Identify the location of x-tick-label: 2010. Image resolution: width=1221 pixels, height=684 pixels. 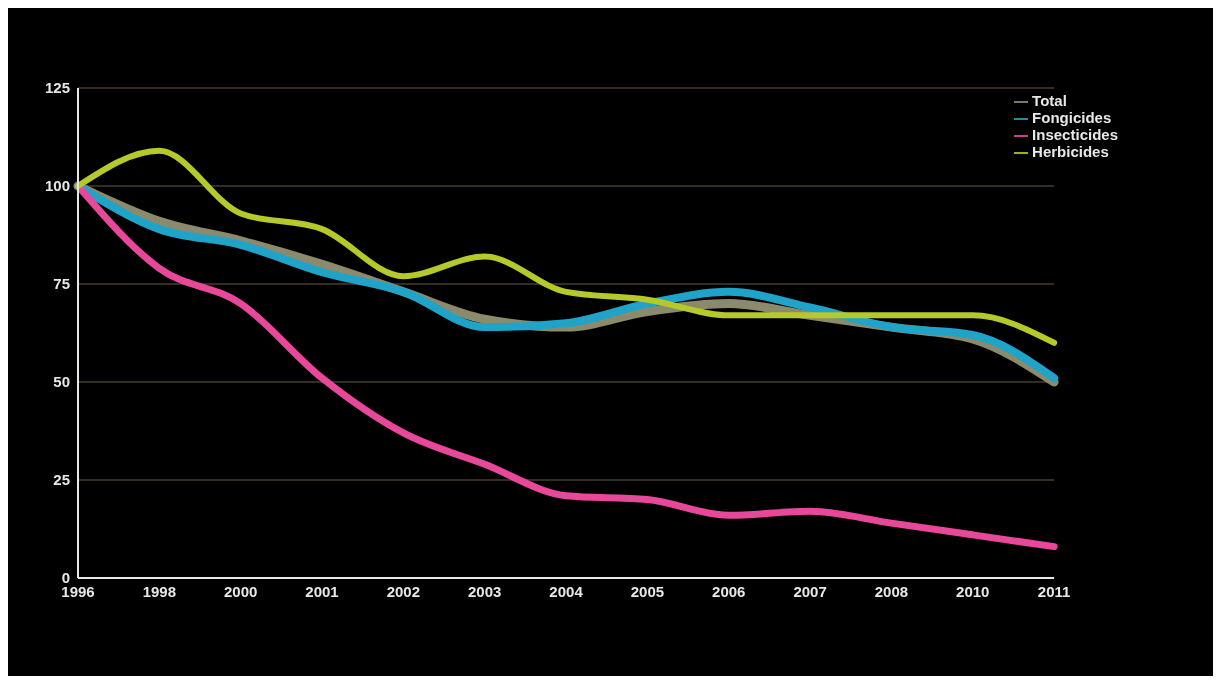
(973, 591).